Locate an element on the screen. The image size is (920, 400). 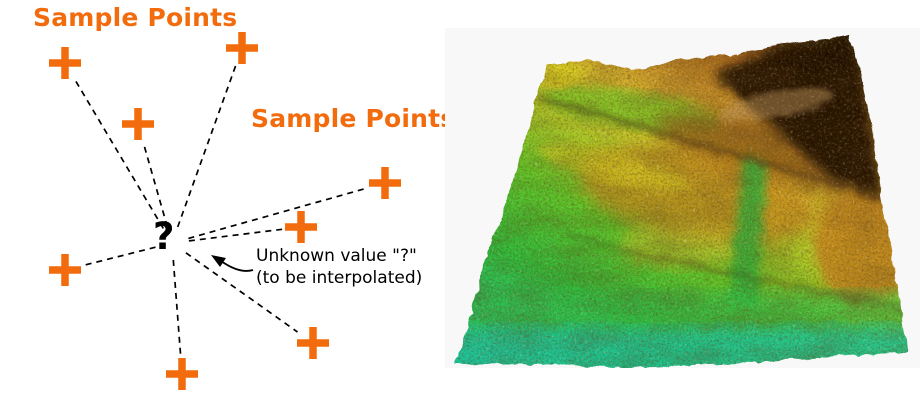
annotation-line2: (to be interpolated) is located at coordinates (339, 277).